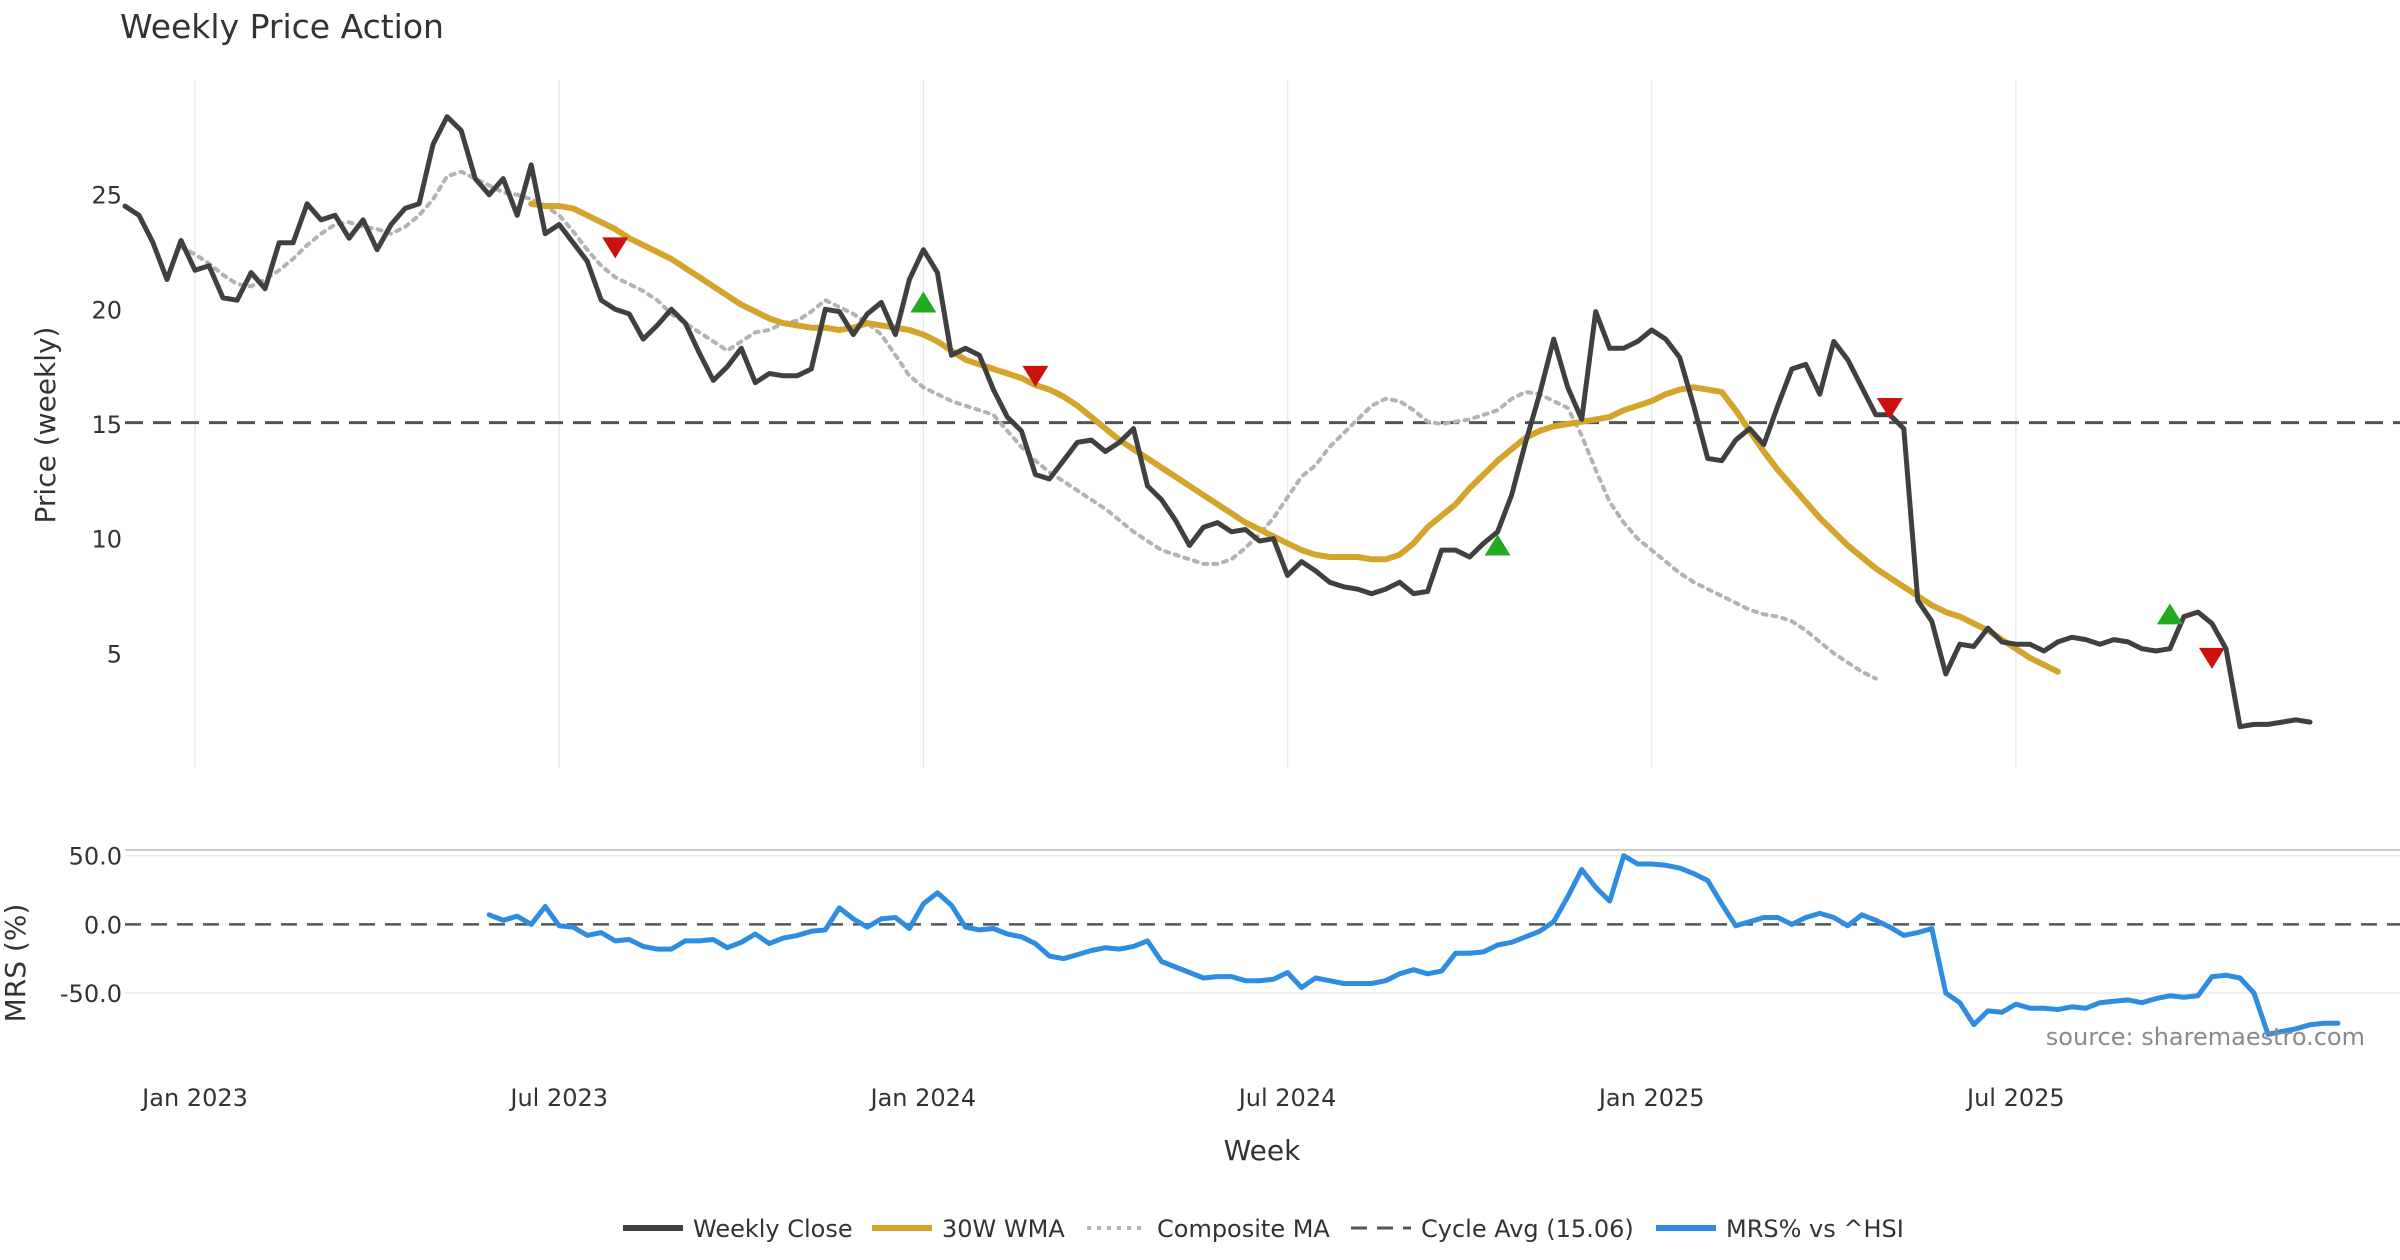  Describe the element at coordinates (114, 654) in the screenshot. I see `price-y-tick-label: 5` at that location.